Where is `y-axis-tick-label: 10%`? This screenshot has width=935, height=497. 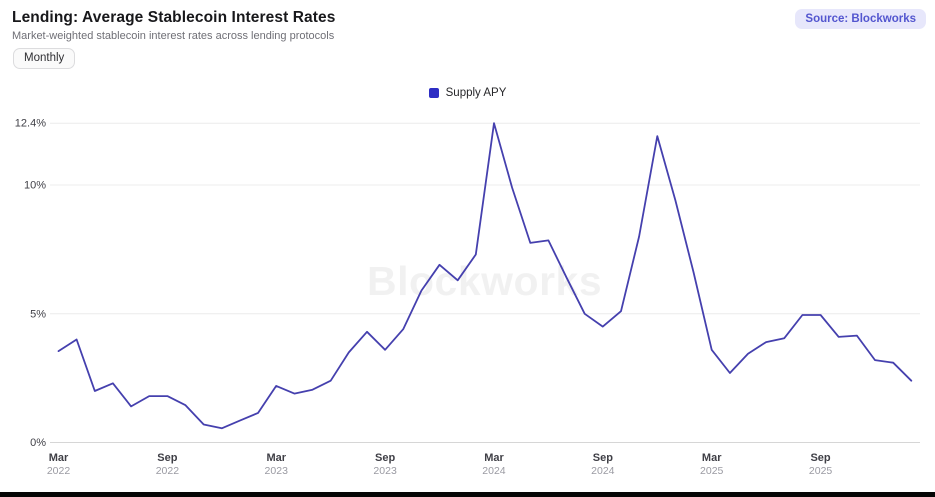
y-axis-tick-label: 10% is located at coordinates (35, 186).